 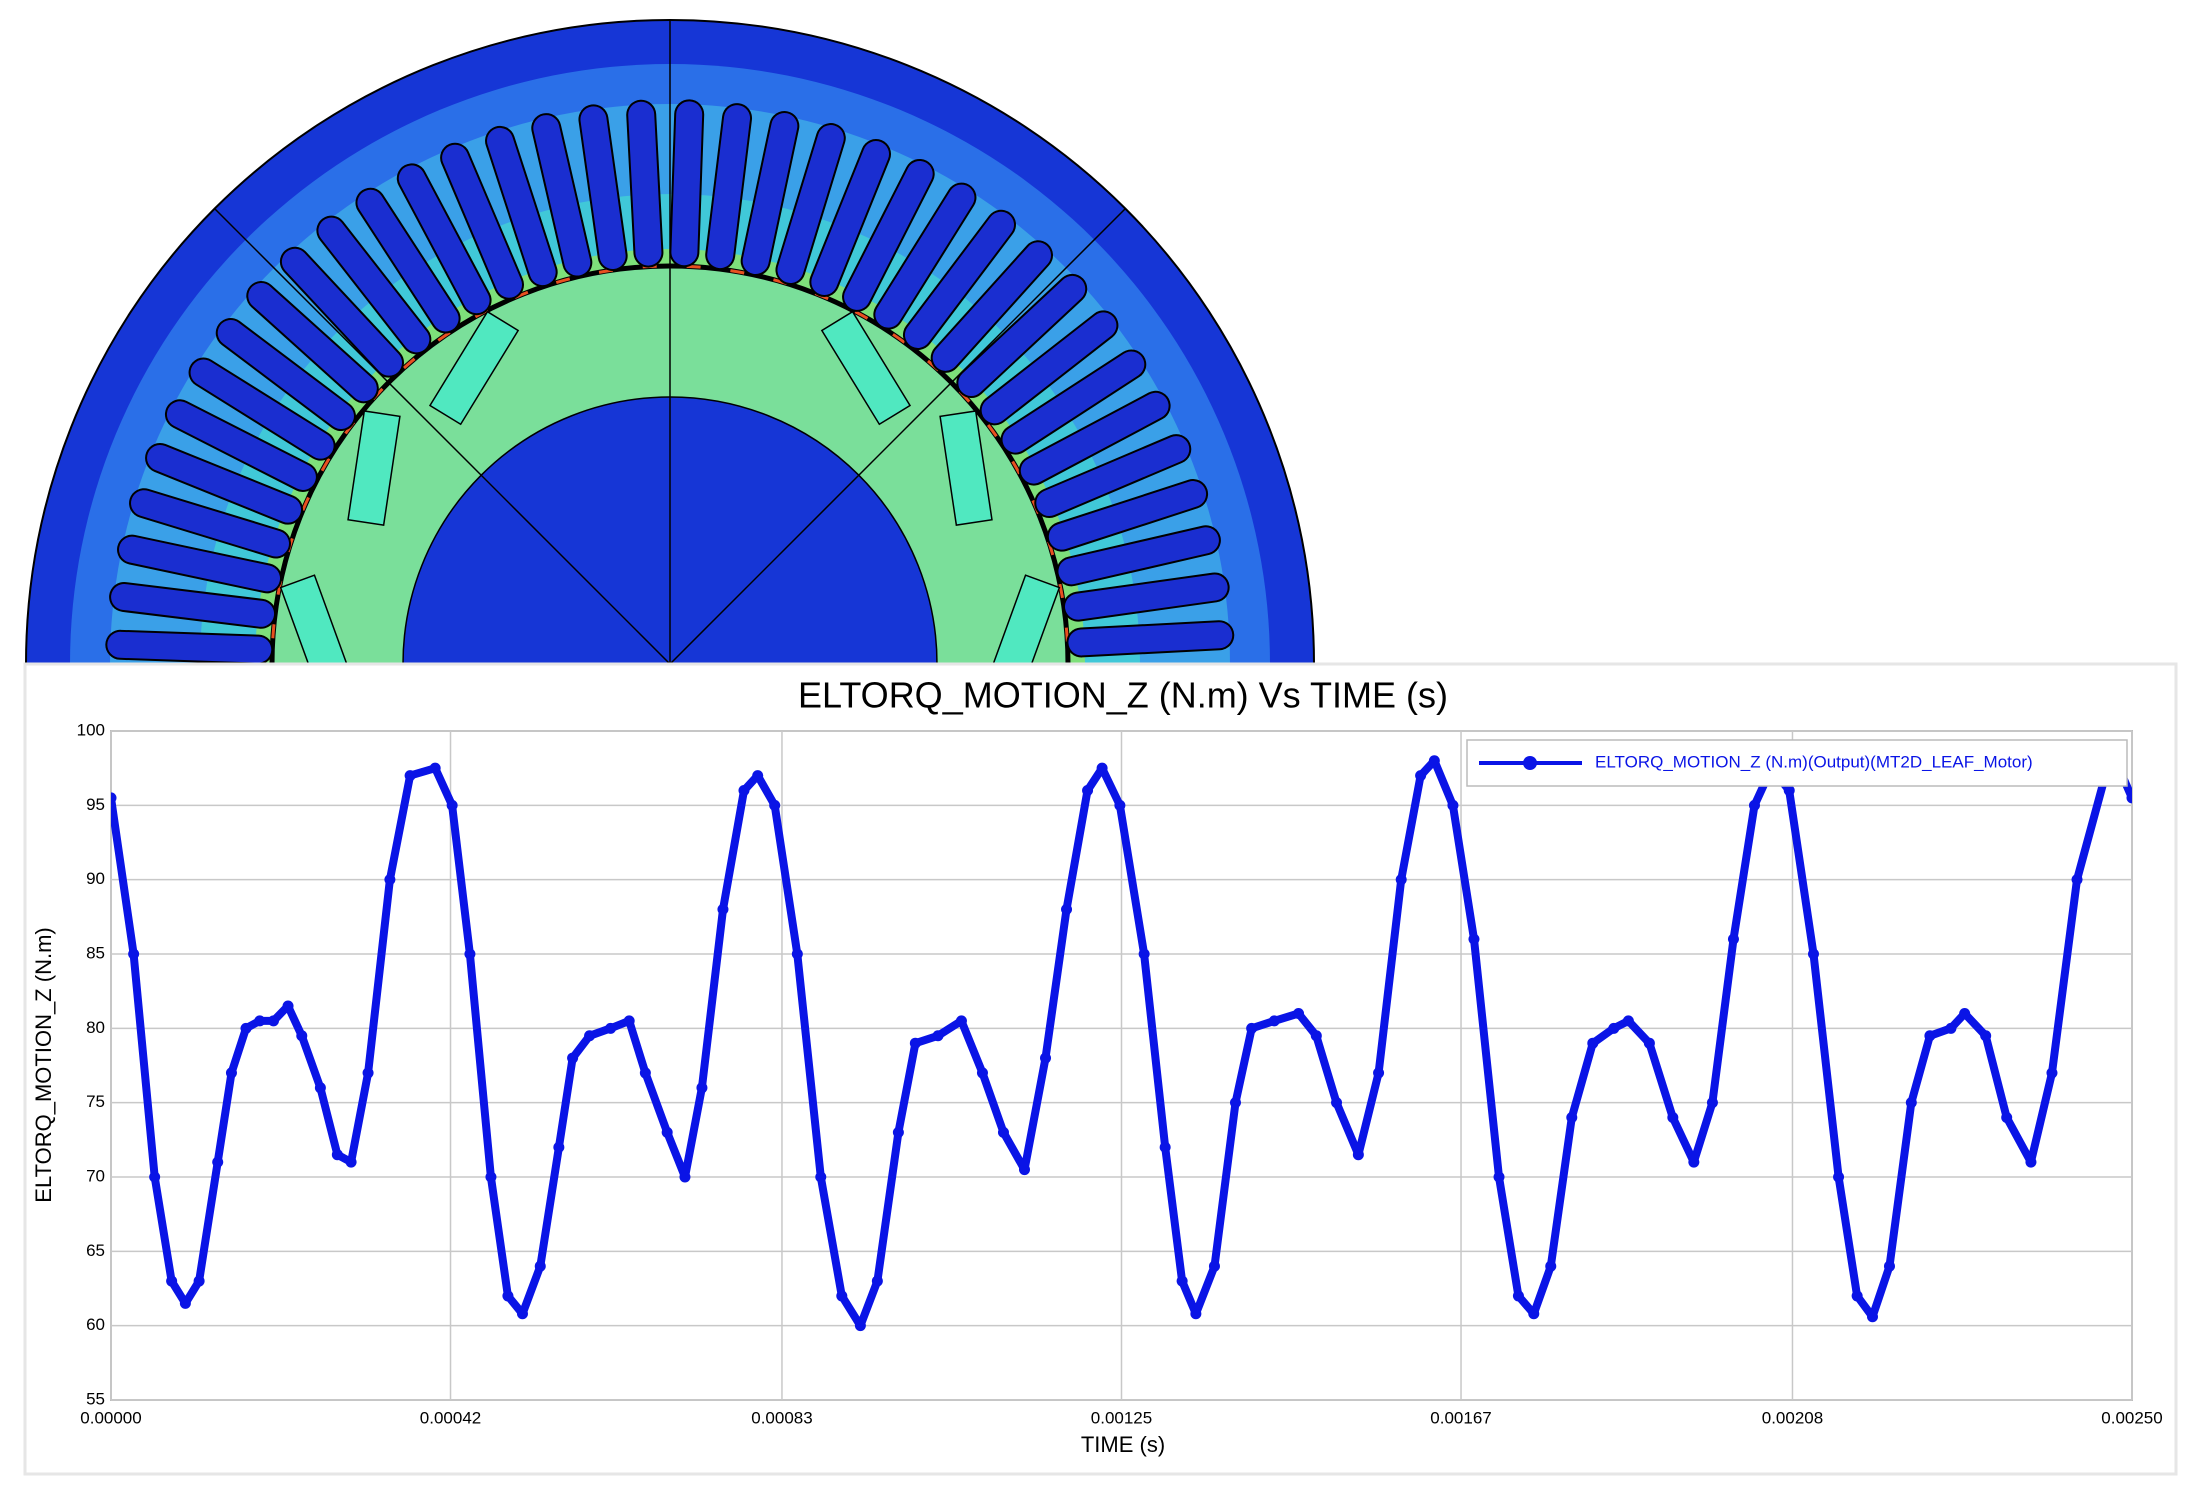 I want to click on x-tick-label: 0.00125, so click(x=1121, y=1417).